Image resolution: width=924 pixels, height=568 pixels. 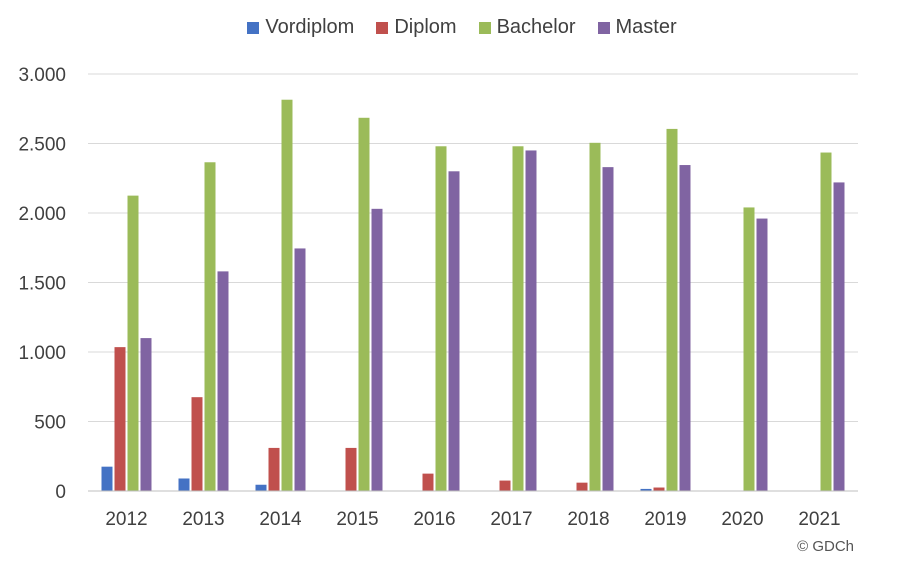 I want to click on bar-bachelor-2017, so click(x=518, y=318).